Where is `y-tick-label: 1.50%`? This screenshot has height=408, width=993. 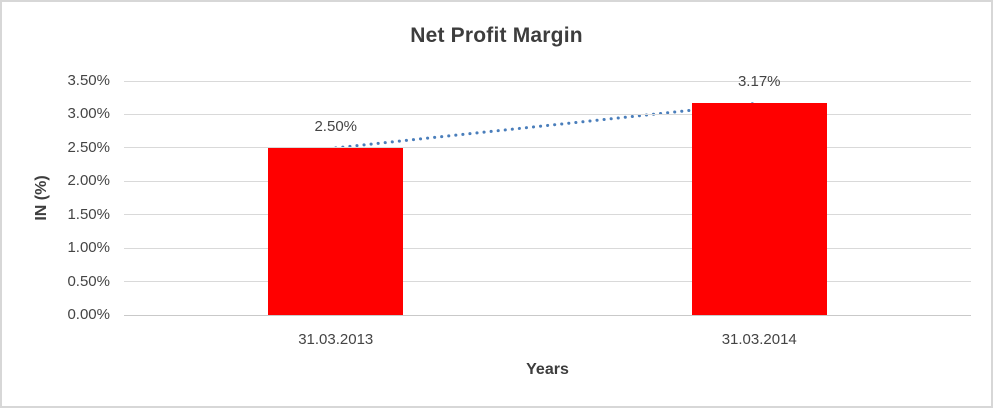
y-tick-label: 1.50% is located at coordinates (88, 214).